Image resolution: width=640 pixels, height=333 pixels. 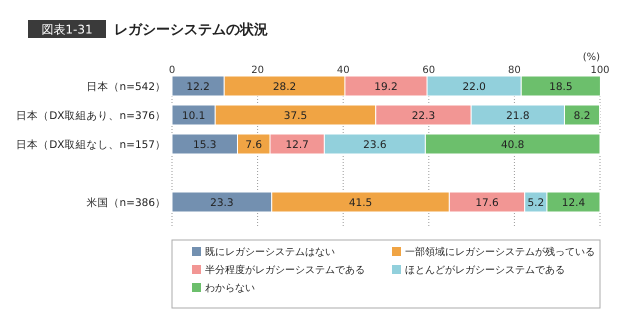 I want to click on data-label: 12.2, so click(x=198, y=87).